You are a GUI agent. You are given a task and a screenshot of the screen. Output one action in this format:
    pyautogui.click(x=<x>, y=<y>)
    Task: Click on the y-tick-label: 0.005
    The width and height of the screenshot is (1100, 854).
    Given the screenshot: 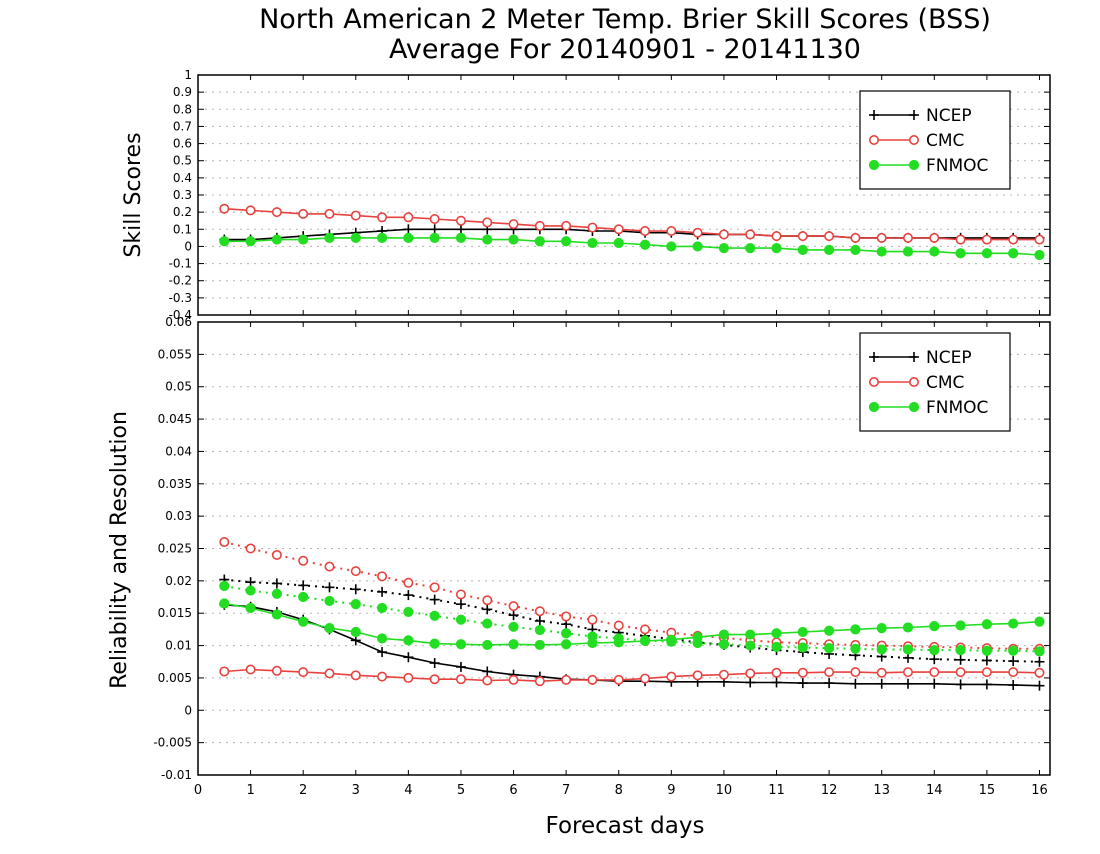 What is the action you would take?
    pyautogui.click(x=175, y=678)
    